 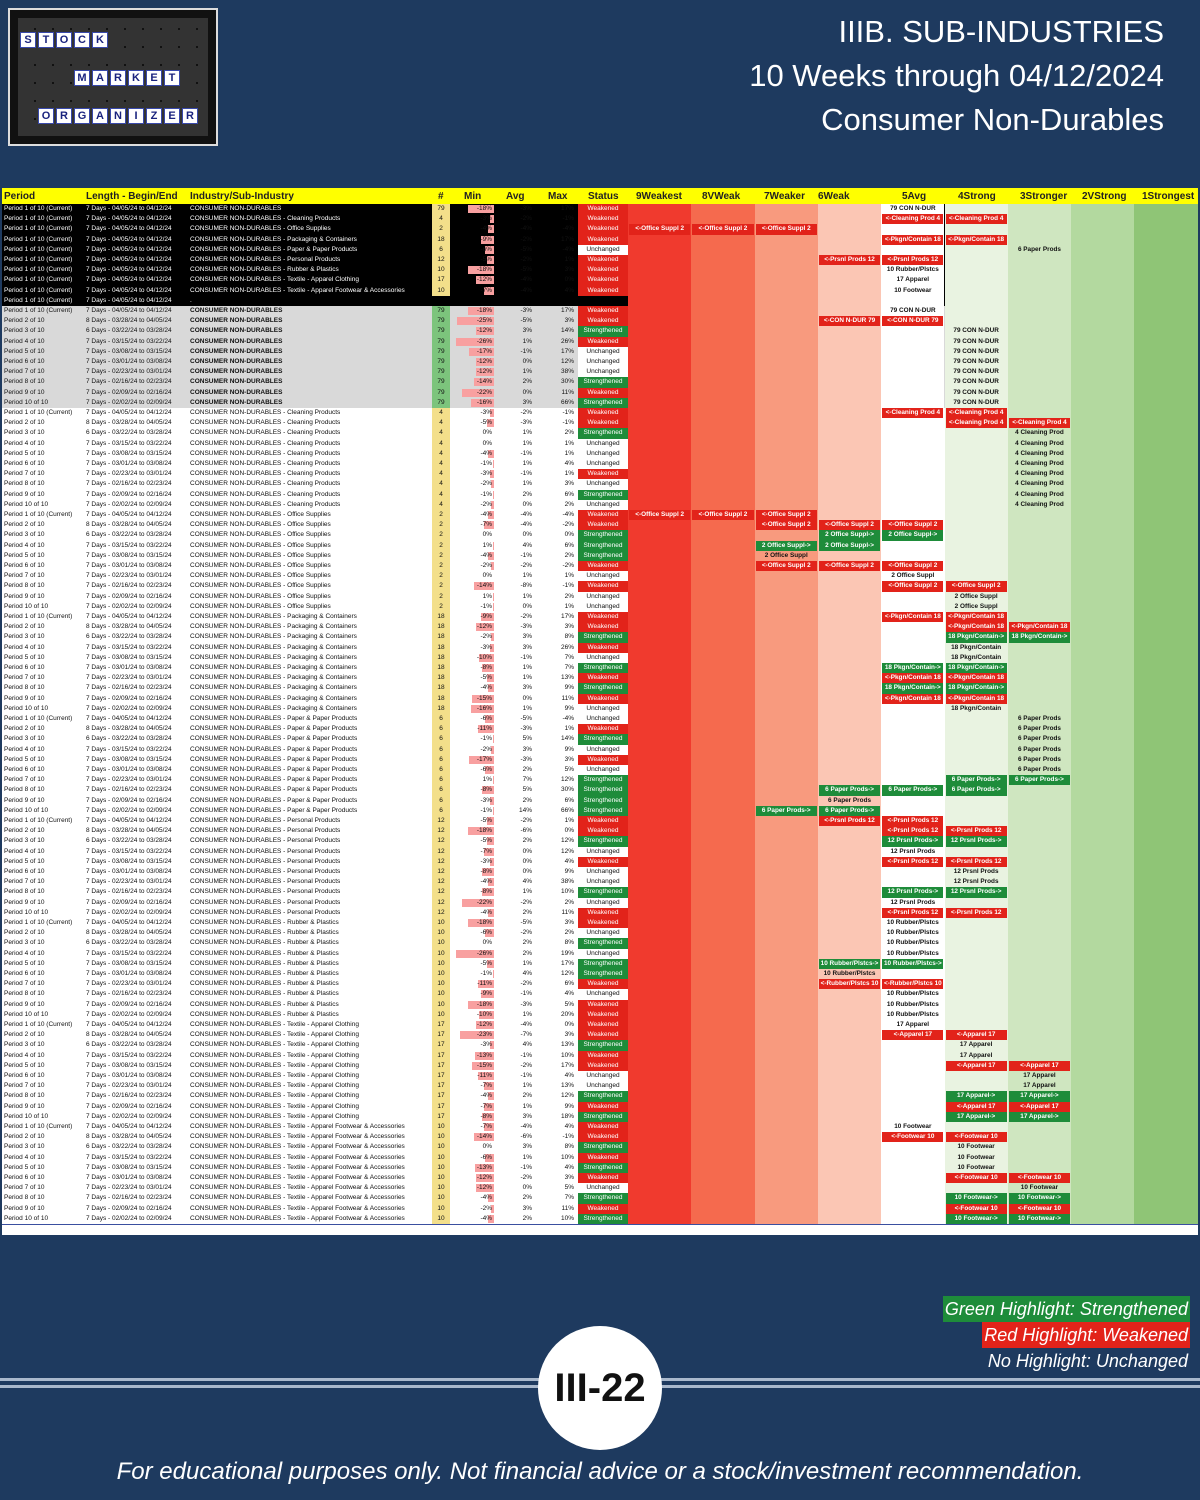 I want to click on rank-label: <-CON N-DUR 79, so click(x=913, y=321).